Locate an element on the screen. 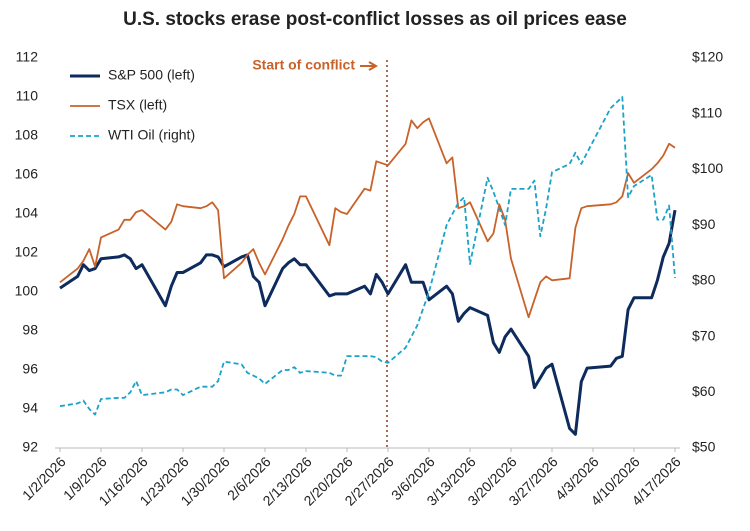  y-tick-label: 108 is located at coordinates (27, 135).